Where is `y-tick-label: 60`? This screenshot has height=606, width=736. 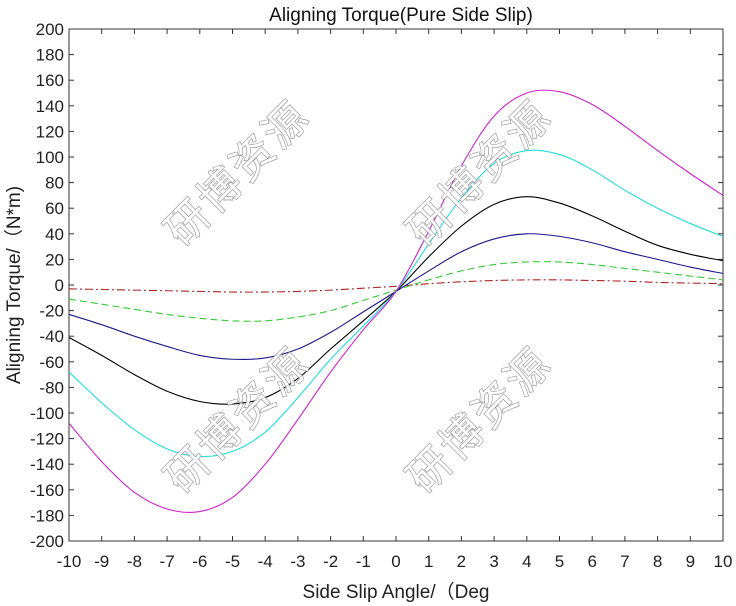
y-tick-label: 60 is located at coordinates (54, 208).